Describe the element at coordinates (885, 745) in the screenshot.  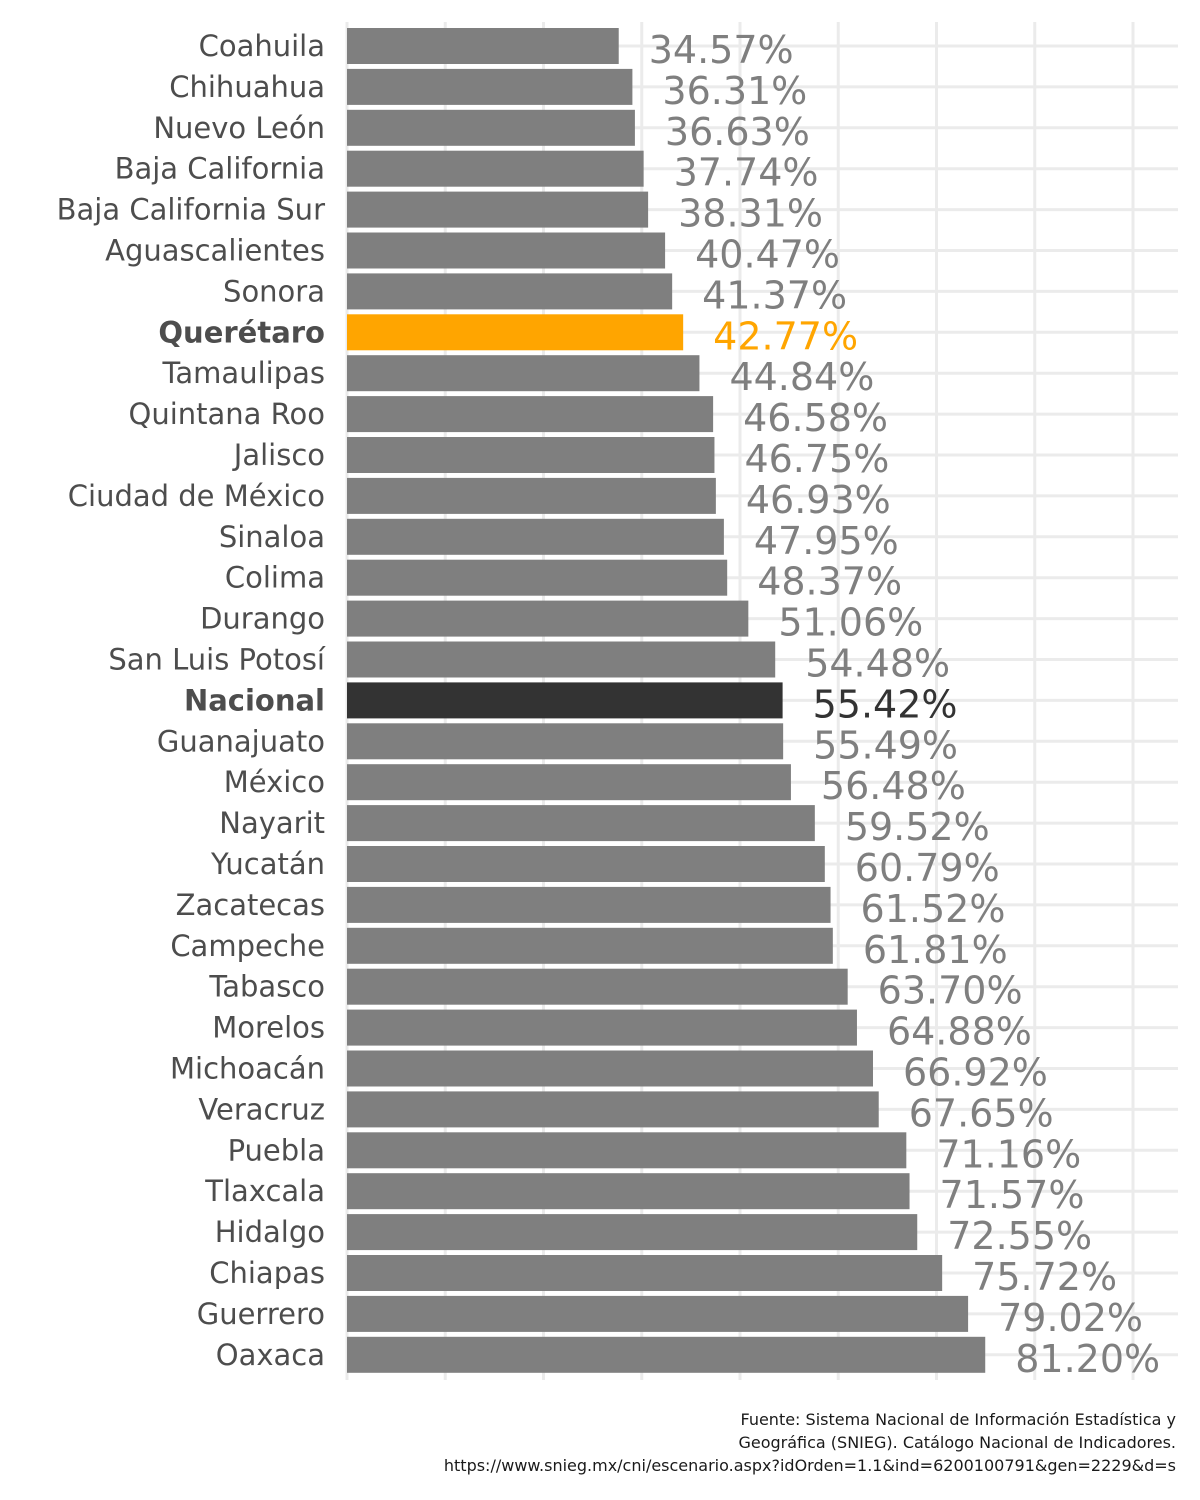
I see `value-label: 55.49%` at that location.